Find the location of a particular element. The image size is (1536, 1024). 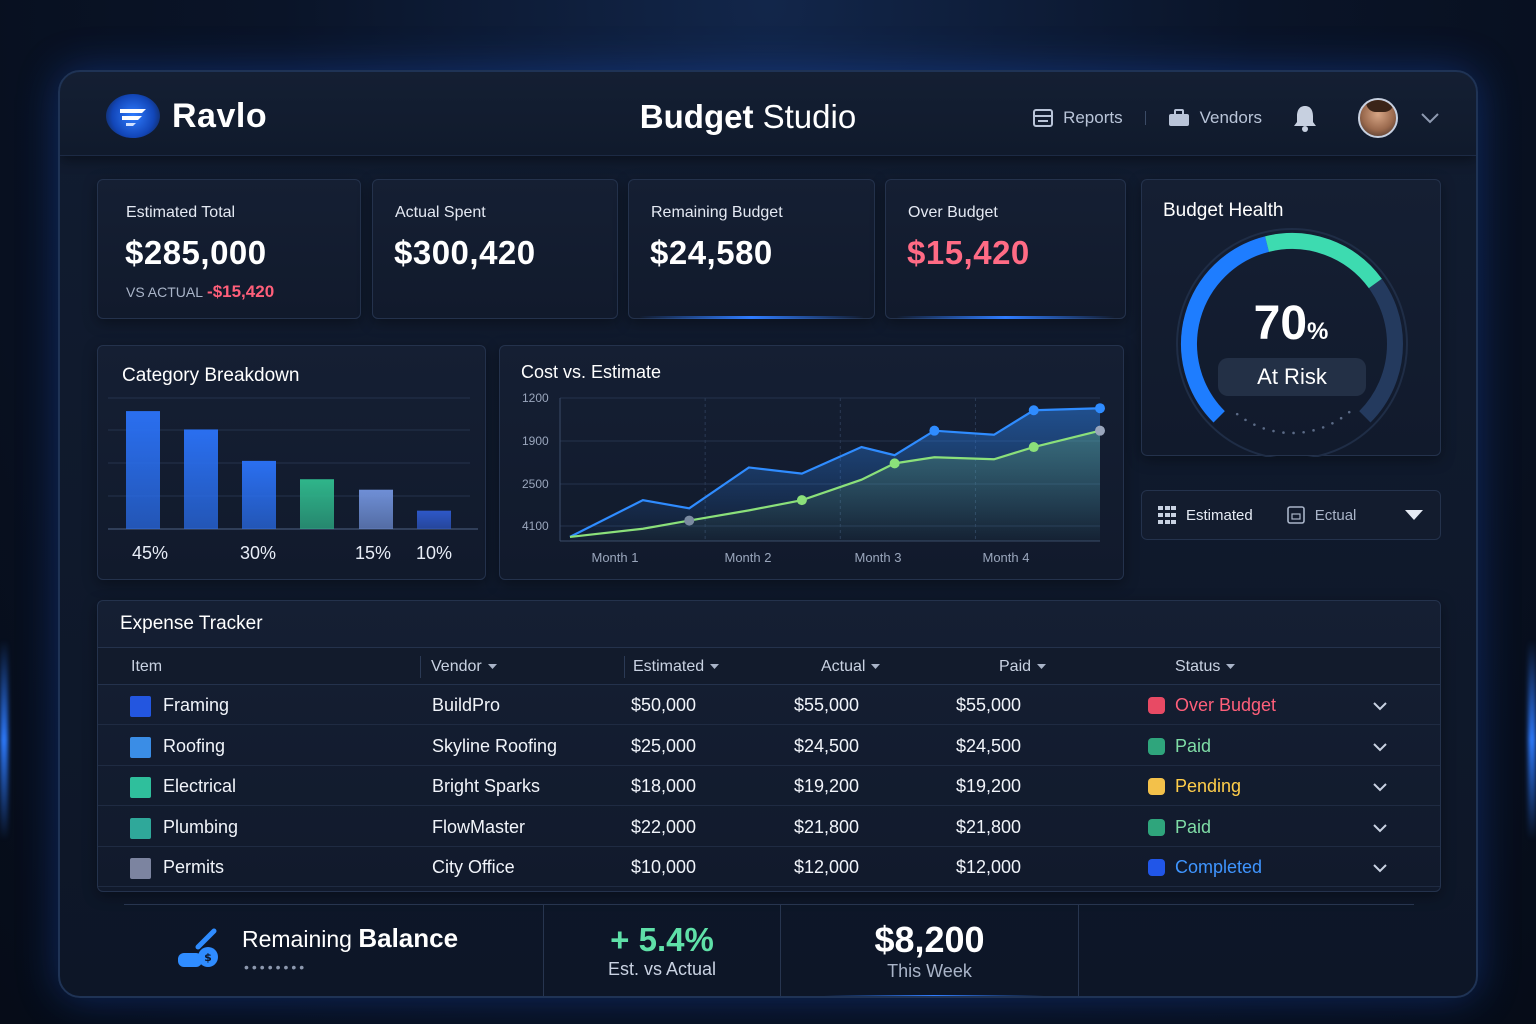

cell-estimated: $22,000 is located at coordinates (664, 826).